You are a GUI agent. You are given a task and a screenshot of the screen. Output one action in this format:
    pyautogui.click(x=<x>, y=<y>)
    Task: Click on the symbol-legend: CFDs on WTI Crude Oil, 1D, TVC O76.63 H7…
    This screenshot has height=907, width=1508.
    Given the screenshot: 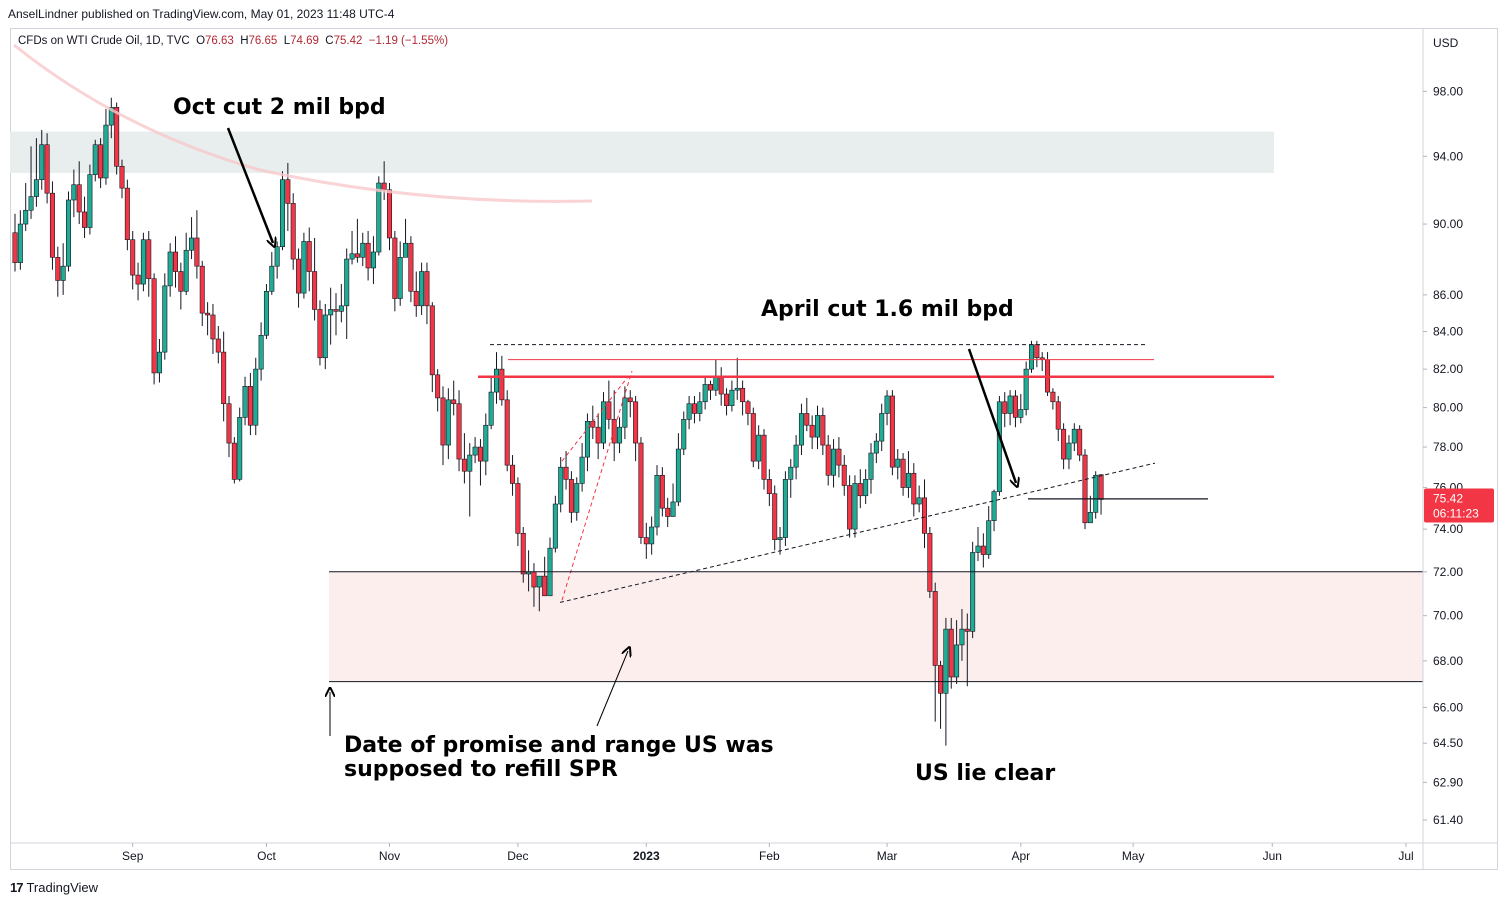 What is the action you would take?
    pyautogui.click(x=233, y=41)
    